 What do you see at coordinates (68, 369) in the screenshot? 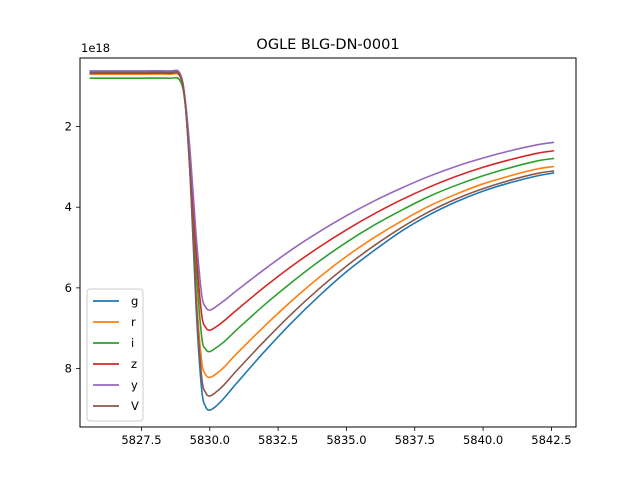
I see `y-tick-label: 8` at bounding box center [68, 369].